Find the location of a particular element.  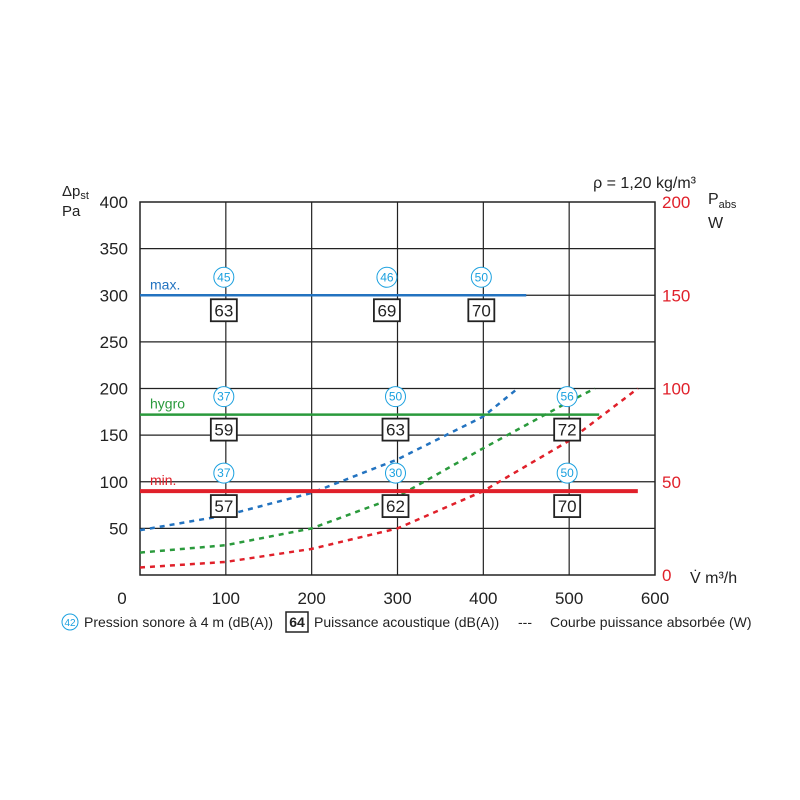

x-tick-label: 100 is located at coordinates (226, 598).